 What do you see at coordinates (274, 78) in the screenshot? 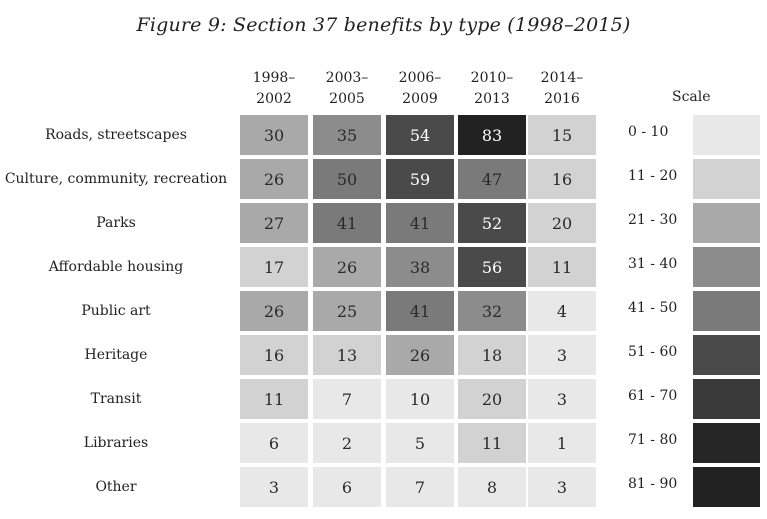
I see `column-header-line1: 1998–` at bounding box center [274, 78].